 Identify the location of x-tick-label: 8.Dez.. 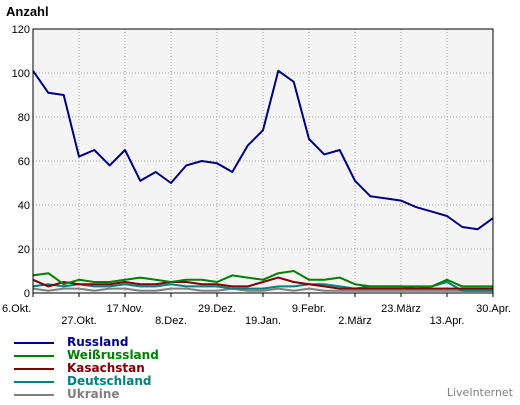
(171, 321).